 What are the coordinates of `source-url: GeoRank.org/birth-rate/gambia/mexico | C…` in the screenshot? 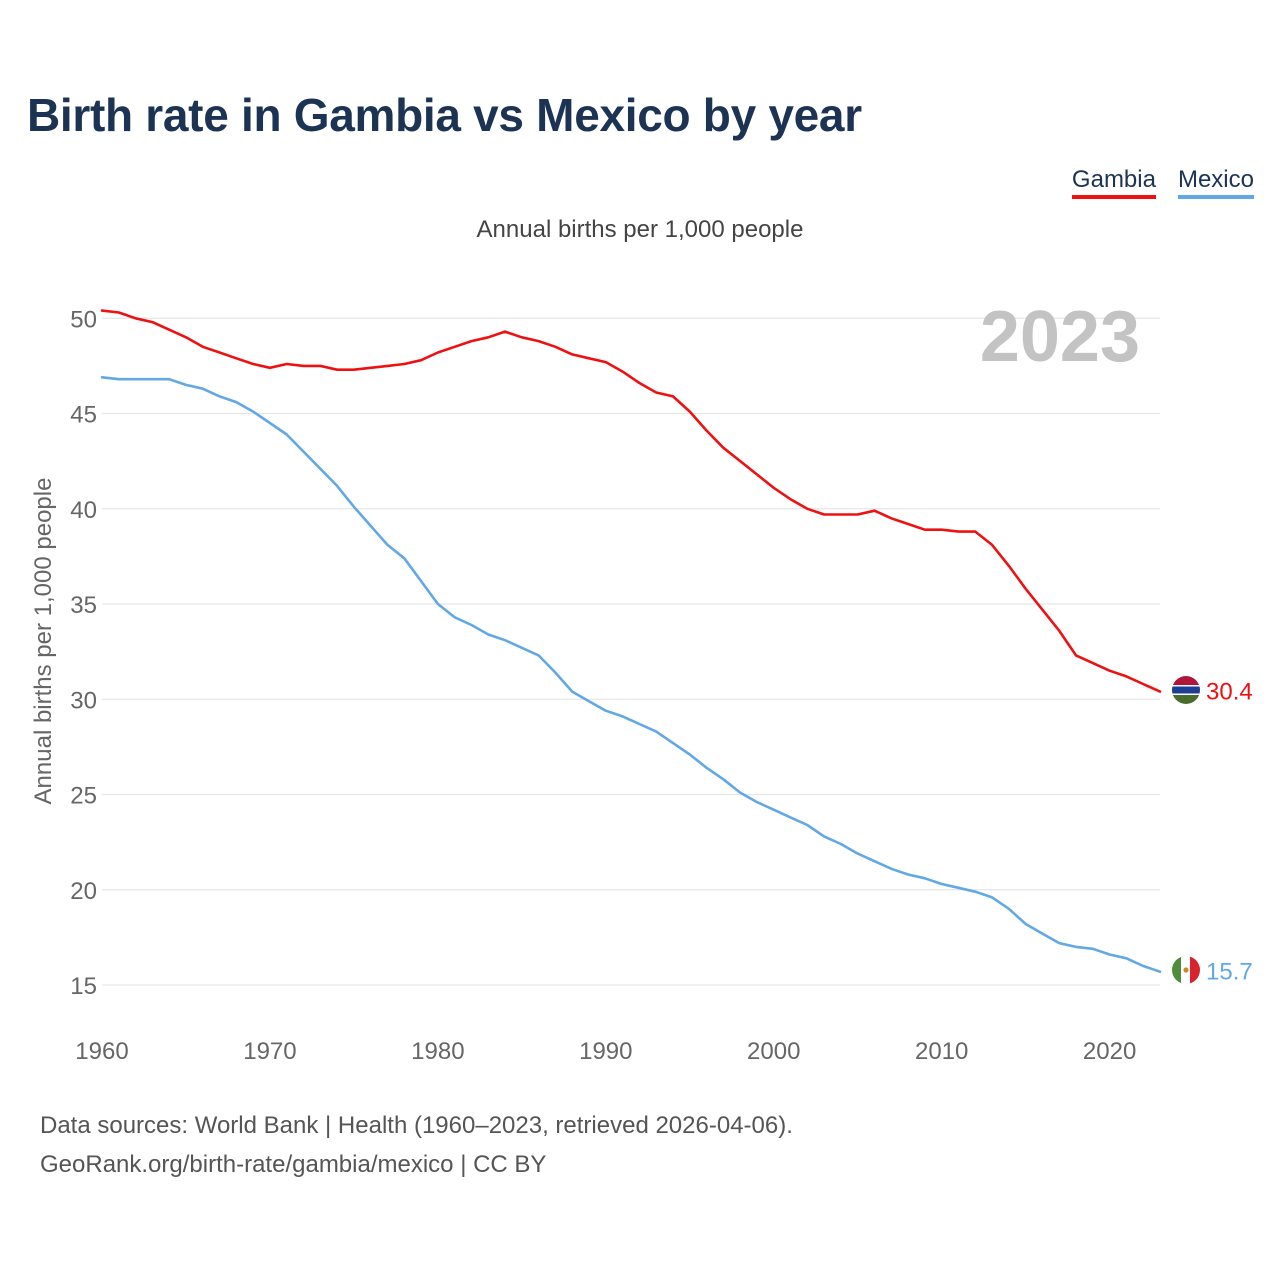 It's located at (293, 1164).